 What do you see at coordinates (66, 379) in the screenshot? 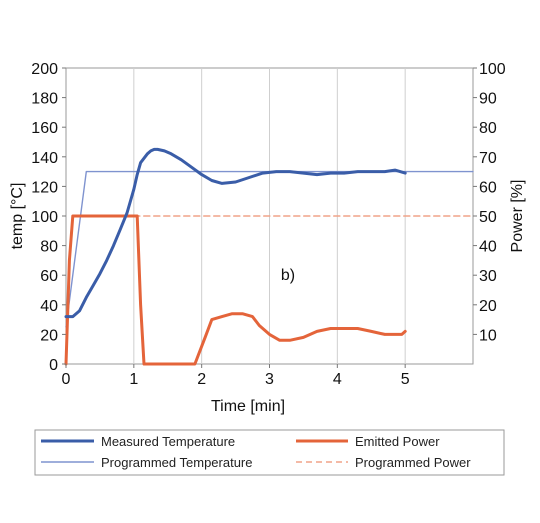
I see `x-tick-label: 0` at bounding box center [66, 379].